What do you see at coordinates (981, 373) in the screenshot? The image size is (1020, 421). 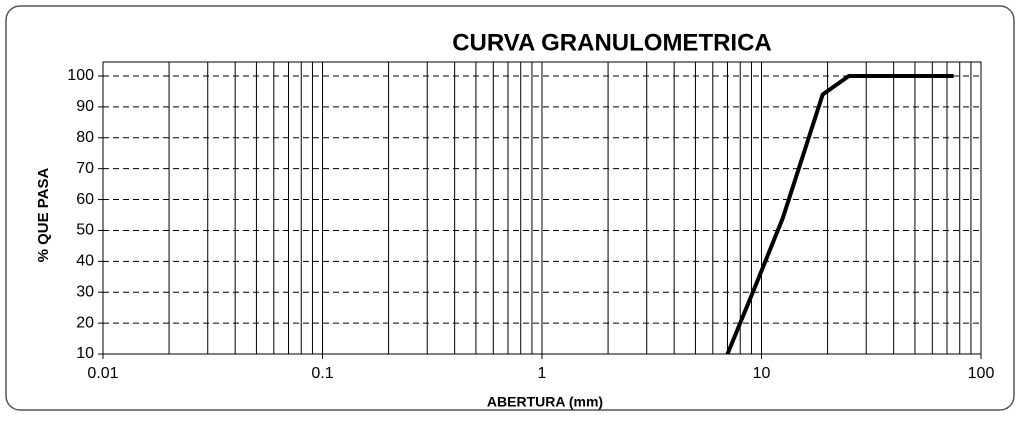 I see `x-tick-label: 100` at bounding box center [981, 373].